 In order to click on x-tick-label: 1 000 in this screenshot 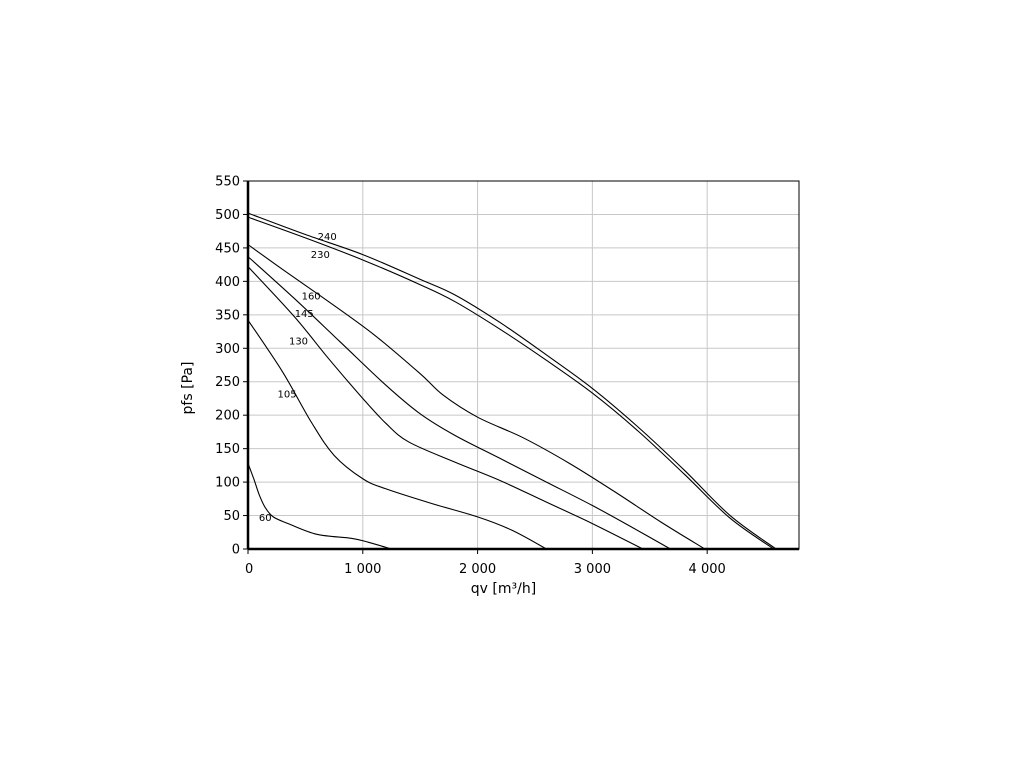, I will do `click(362, 569)`.